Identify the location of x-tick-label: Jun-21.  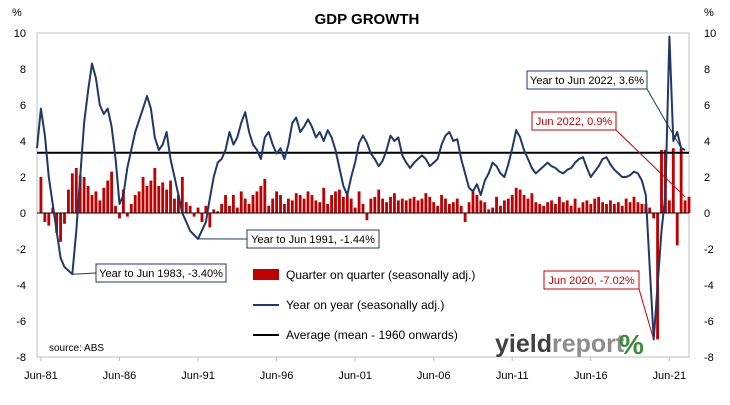
(670, 376).